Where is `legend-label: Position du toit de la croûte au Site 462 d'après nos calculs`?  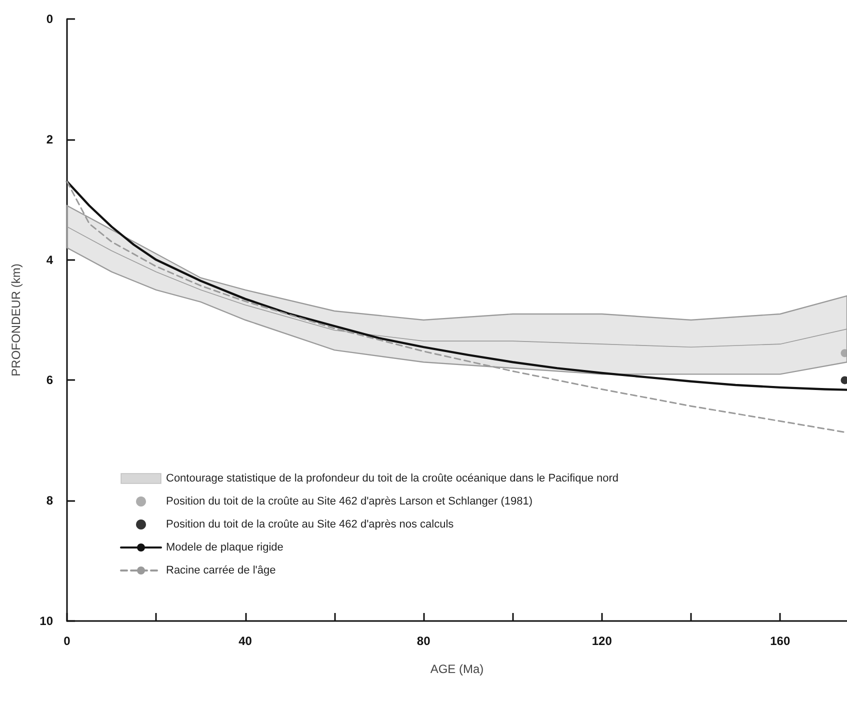
legend-label: Position du toit de la croûte au Site 462 d'après nos calculs is located at coordinates (310, 524).